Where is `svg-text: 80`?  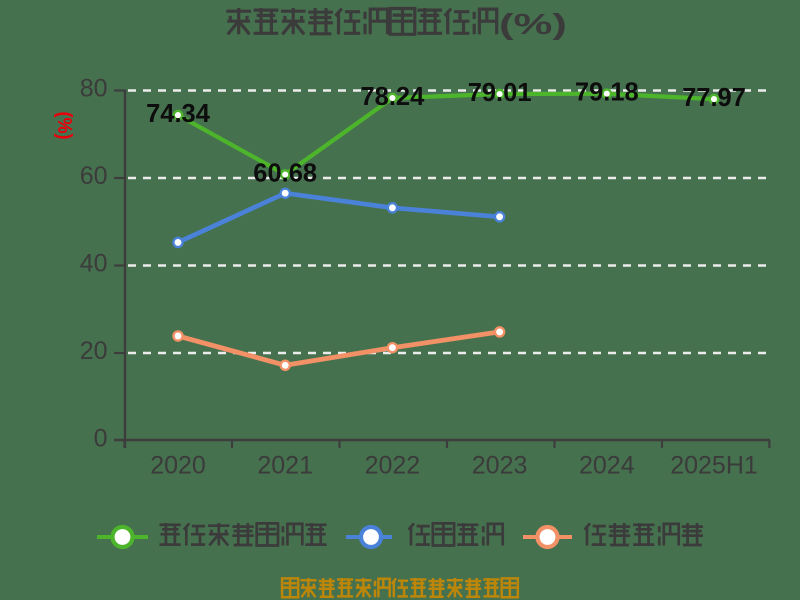
svg-text: 80 is located at coordinates (94, 89).